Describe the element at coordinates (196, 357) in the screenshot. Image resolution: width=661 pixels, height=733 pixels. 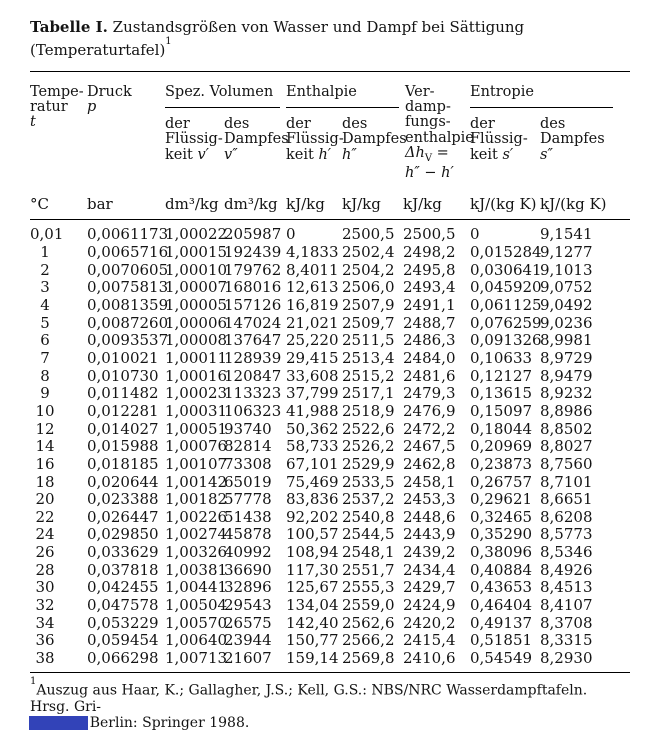
I see `cell-v1: 1,00011` at that location.